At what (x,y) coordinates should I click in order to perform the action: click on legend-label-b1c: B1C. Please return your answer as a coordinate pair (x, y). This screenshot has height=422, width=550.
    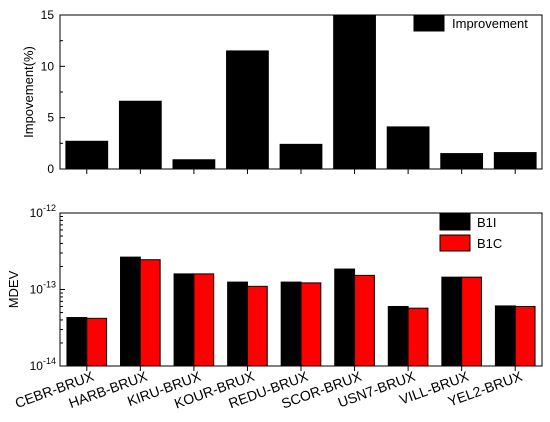
    Looking at the image, I should click on (489, 243).